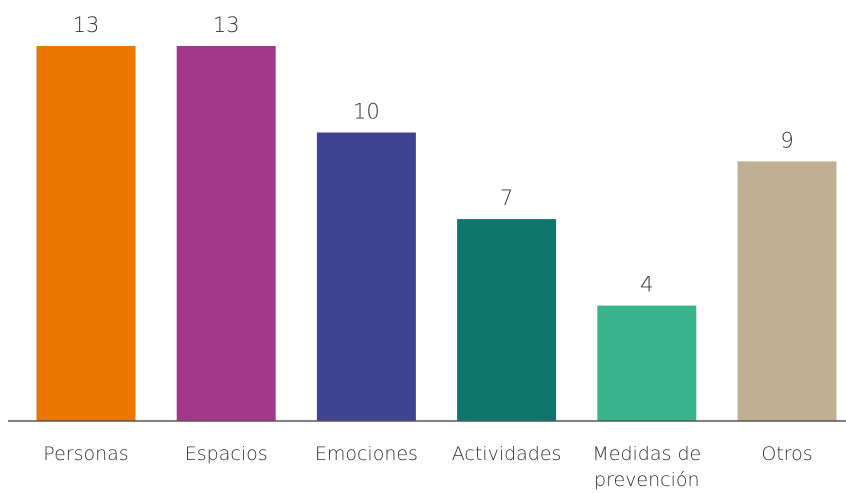  I want to click on category-label-0: Personas, so click(85, 454).